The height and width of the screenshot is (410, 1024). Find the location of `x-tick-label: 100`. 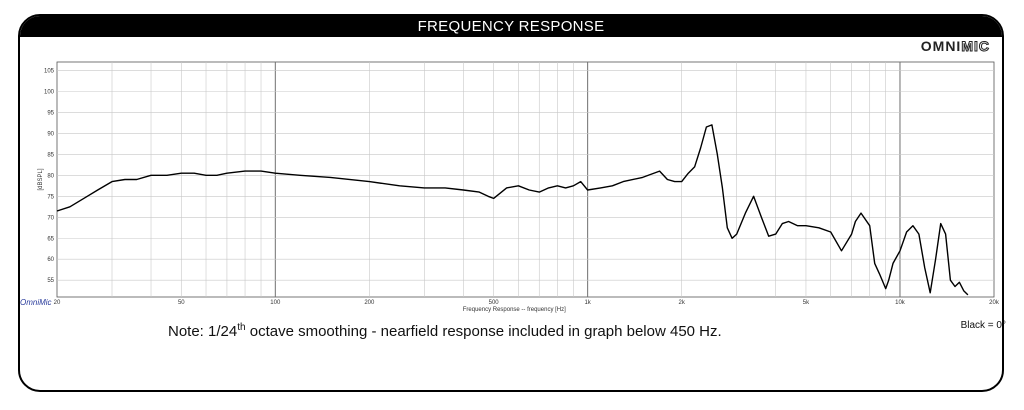

x-tick-label: 100 is located at coordinates (275, 303).